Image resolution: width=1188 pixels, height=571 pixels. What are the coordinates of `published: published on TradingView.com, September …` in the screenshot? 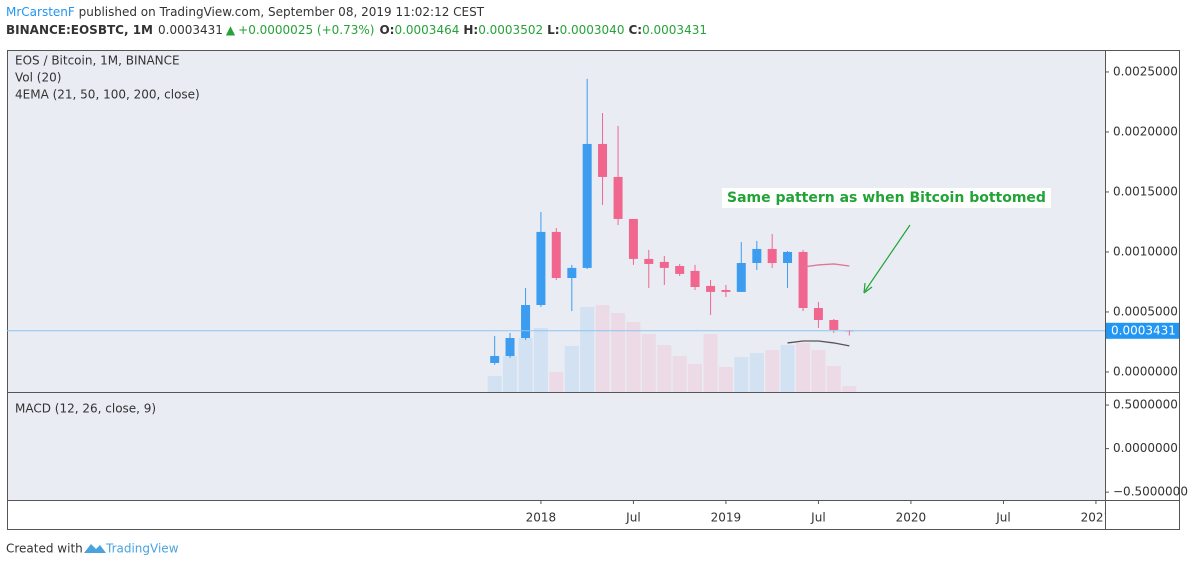 It's located at (280, 12).